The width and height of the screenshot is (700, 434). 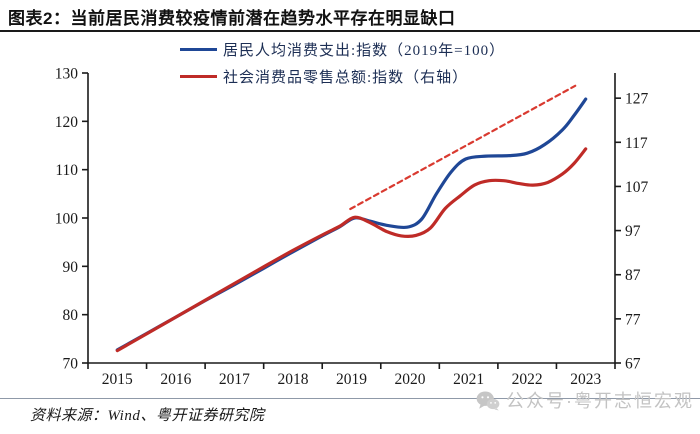 I want to click on right-axis-tick-label: 107, so click(x=637, y=187).